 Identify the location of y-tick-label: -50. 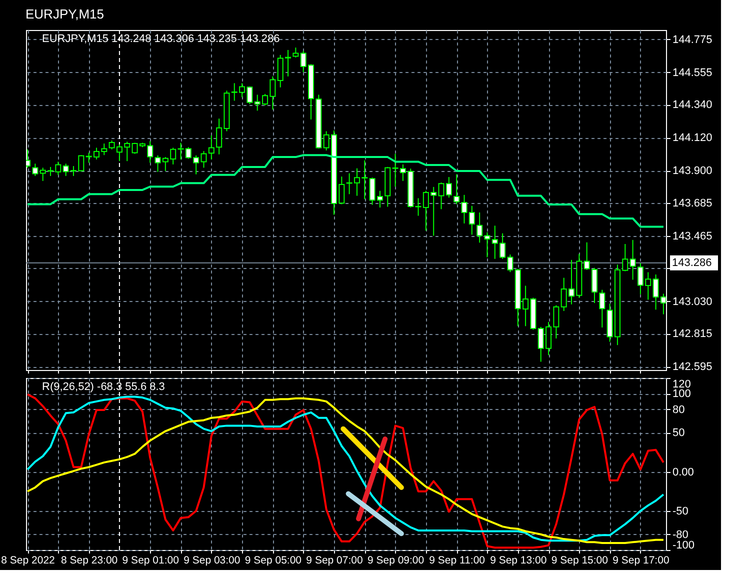
(680, 511).